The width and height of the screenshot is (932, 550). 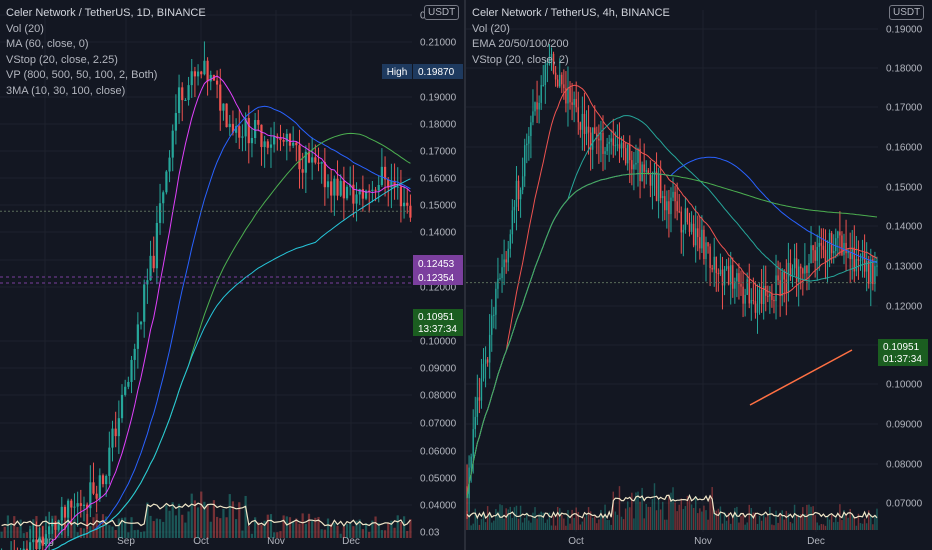 I want to click on 3ma-indicator-label: 3MA (10, 30, 100, close), so click(x=66, y=90).